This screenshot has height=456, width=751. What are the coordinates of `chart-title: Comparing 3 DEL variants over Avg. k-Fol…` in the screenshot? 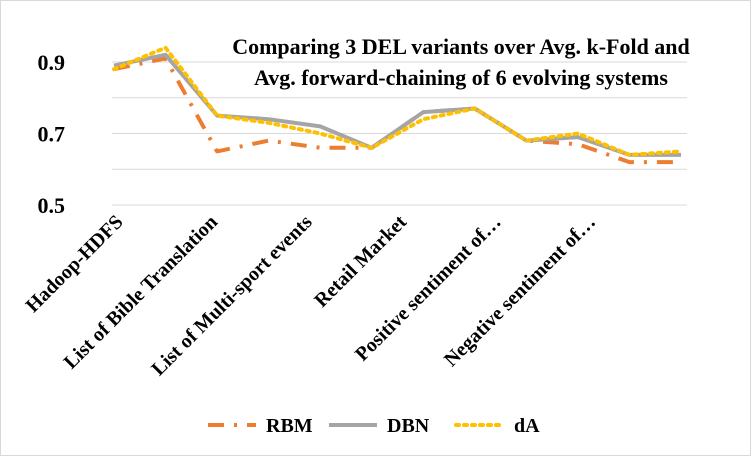 It's located at (461, 62).